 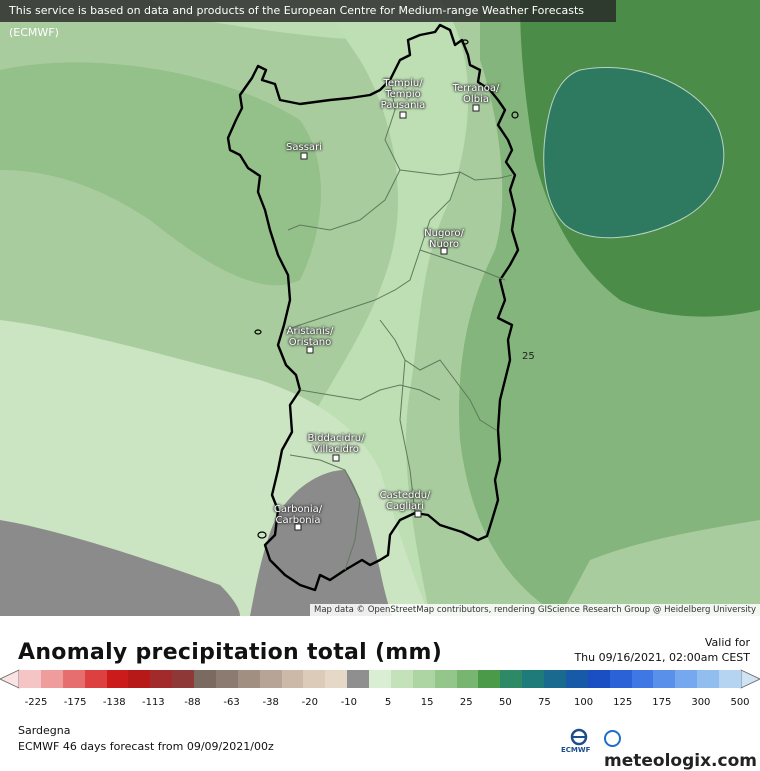 What do you see at coordinates (403, 105) in the screenshot?
I see `city-line: Pausania` at bounding box center [403, 105].